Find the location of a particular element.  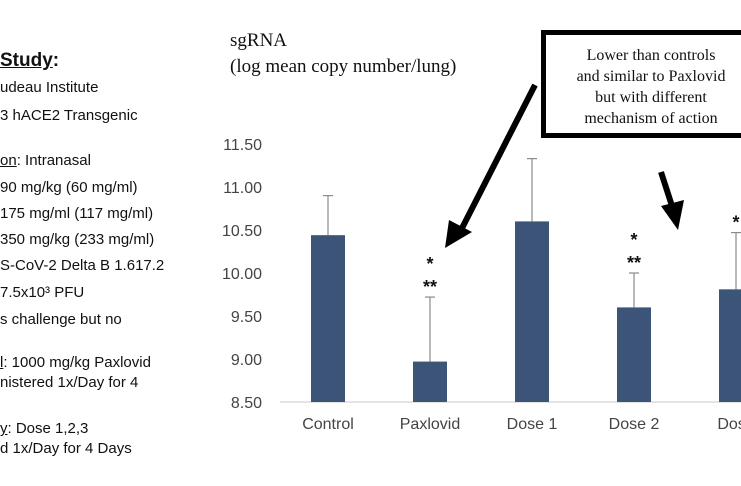

callout-line: but with different is located at coordinates (651, 97).